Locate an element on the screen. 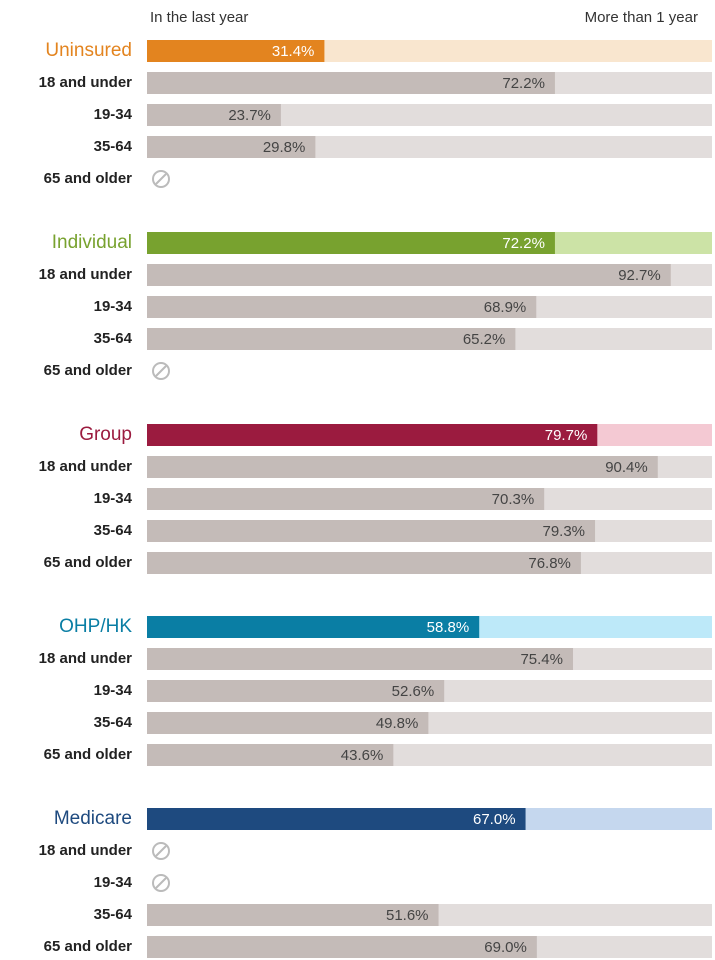  group-label: Medicare is located at coordinates (93, 818).